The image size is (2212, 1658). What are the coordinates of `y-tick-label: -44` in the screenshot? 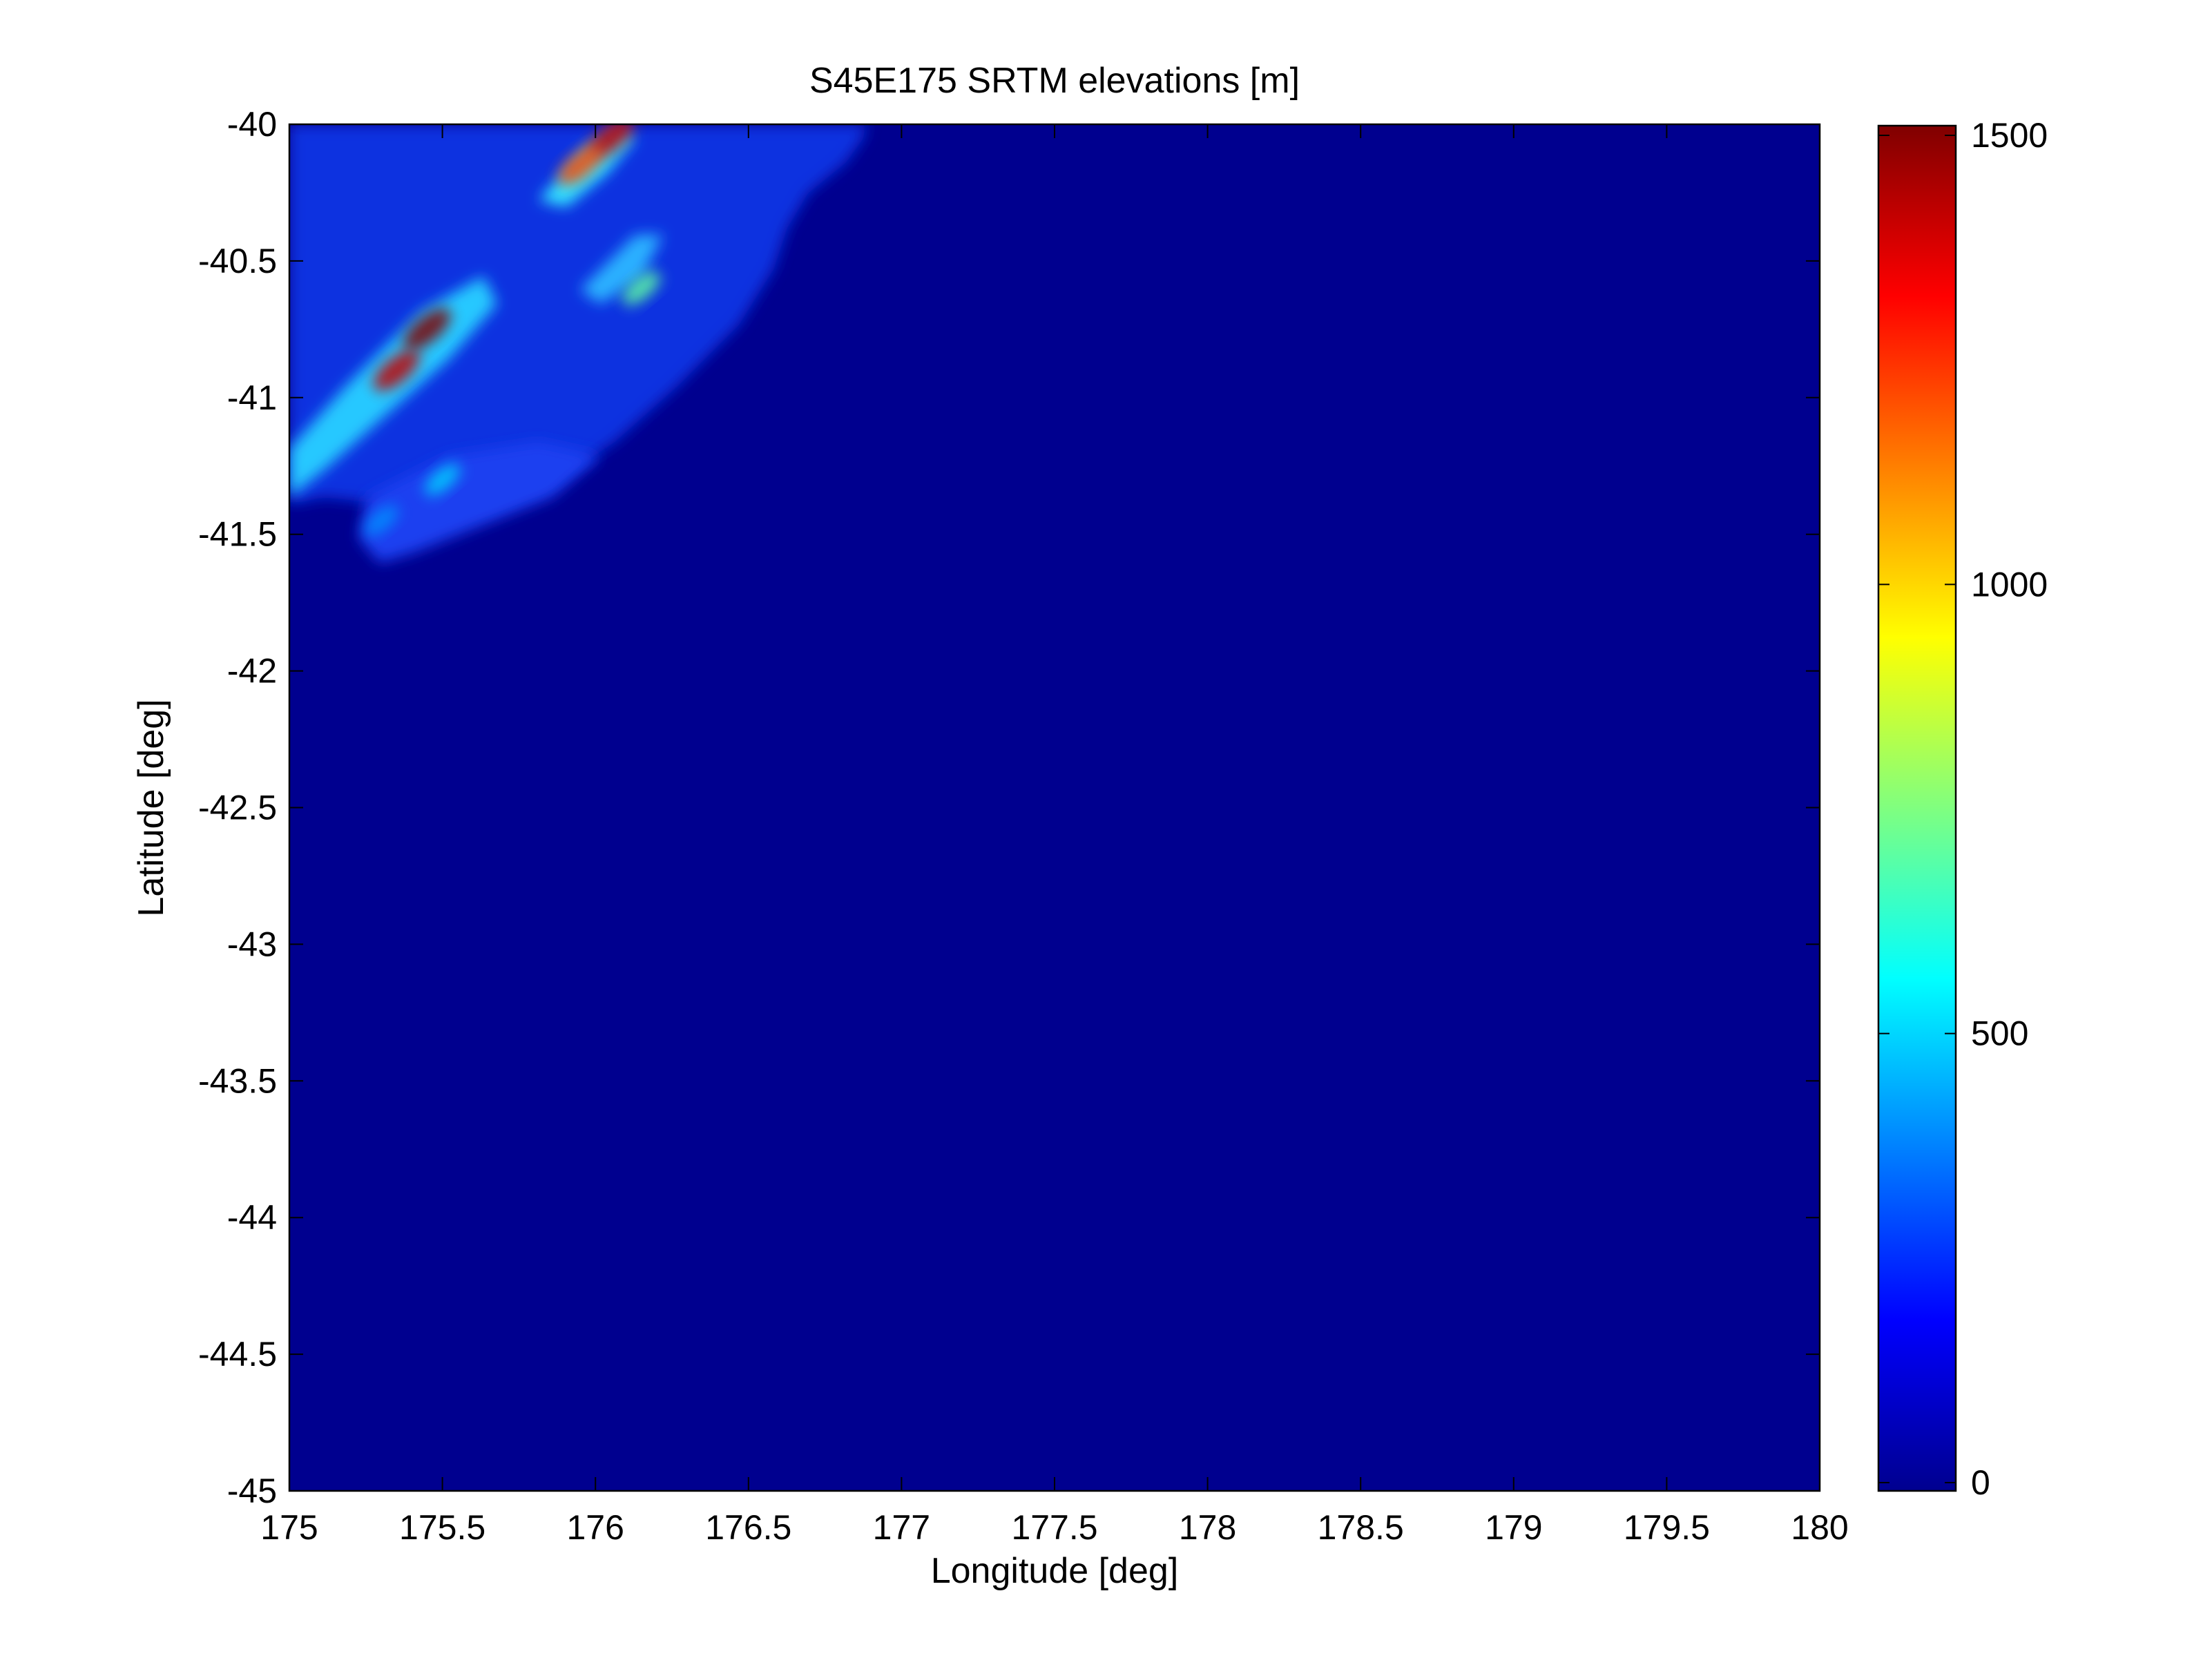 It's located at (252, 1217).